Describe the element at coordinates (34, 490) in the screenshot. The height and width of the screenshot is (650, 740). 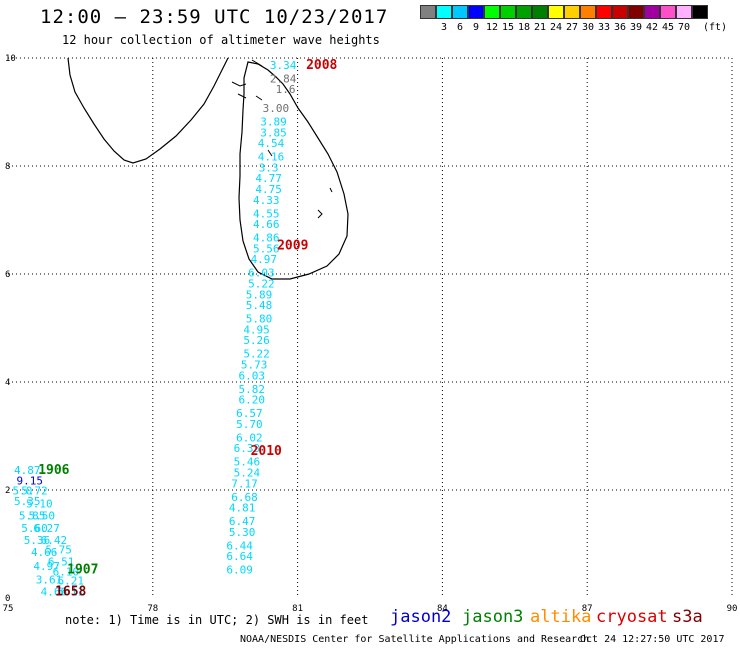
I see `swh-value: 5.72` at that location.